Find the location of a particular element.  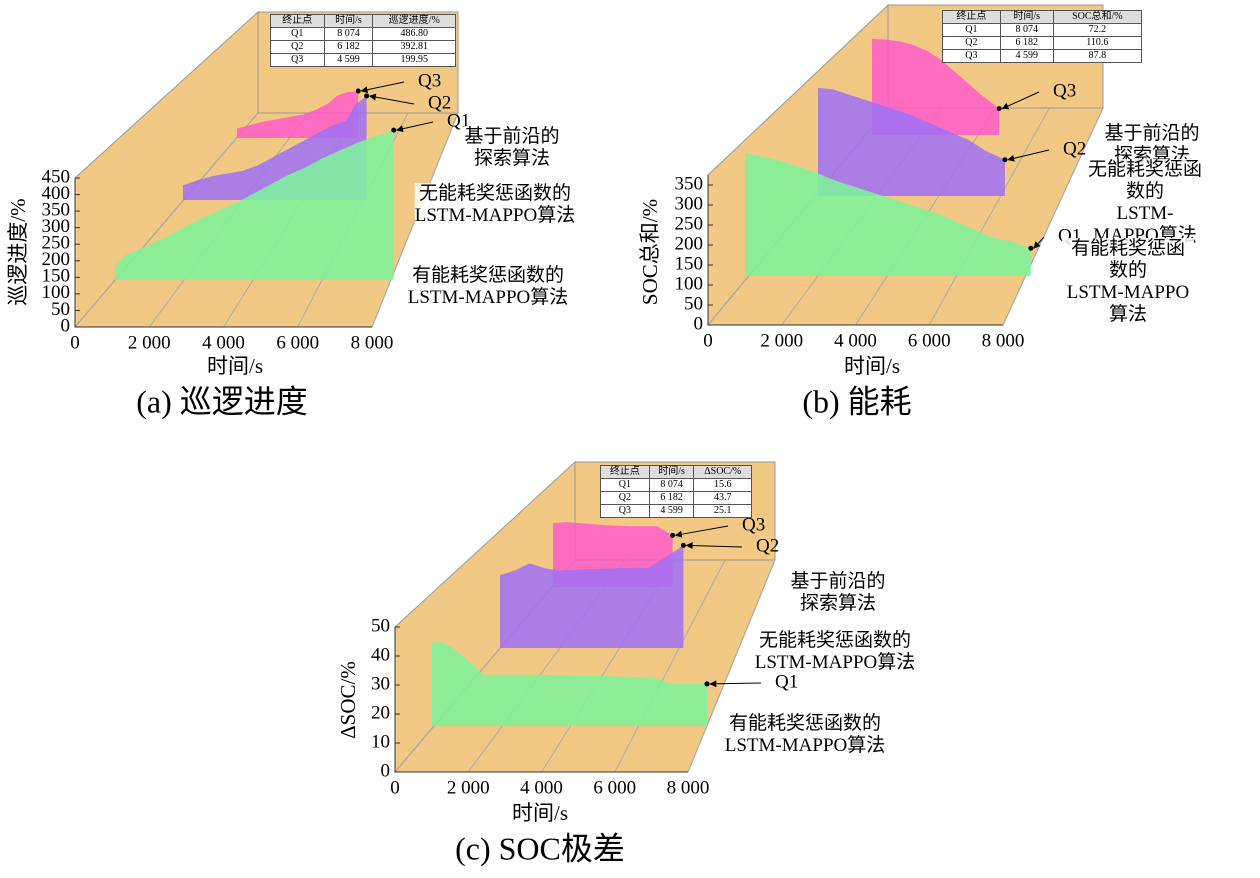

table-row: Q2 6 182 110.6 is located at coordinates (1042, 43).